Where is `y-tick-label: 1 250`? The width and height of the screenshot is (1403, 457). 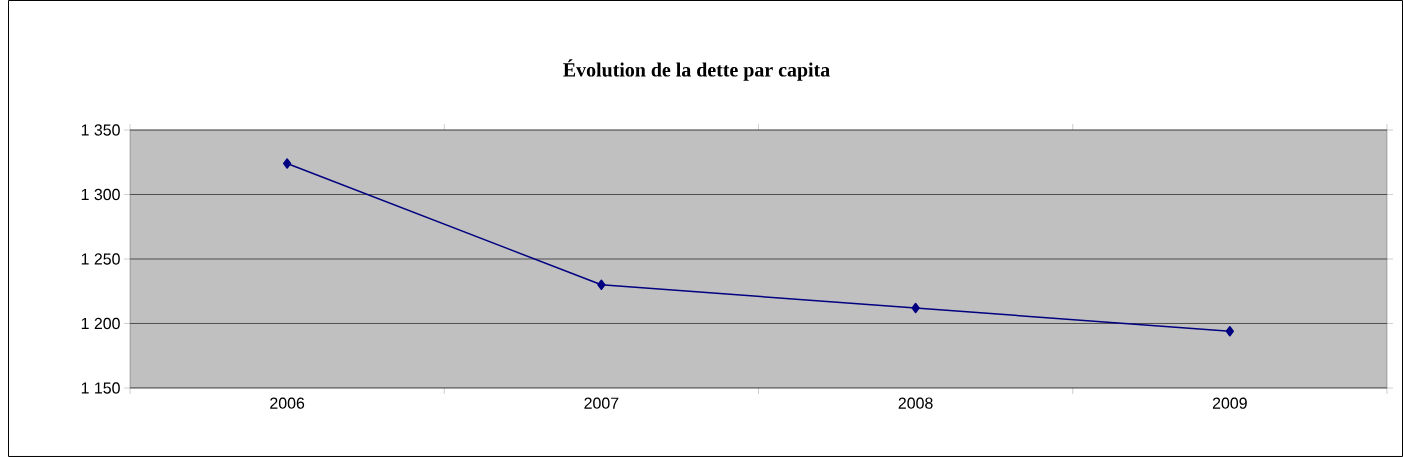
y-tick-label: 1 250 is located at coordinates (100, 259).